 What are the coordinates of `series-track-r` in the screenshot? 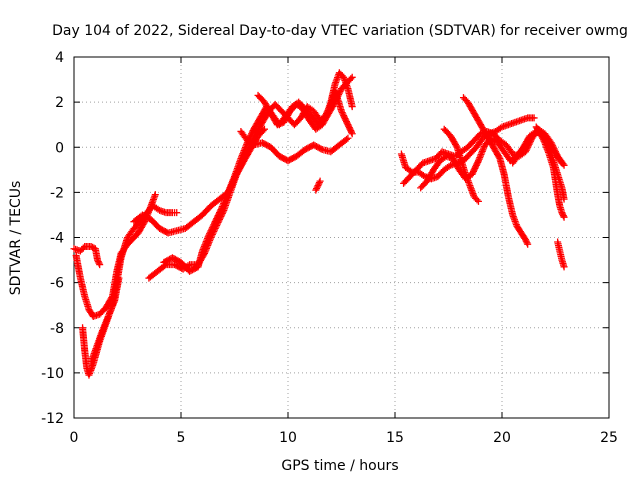 It's located at (561, 254).